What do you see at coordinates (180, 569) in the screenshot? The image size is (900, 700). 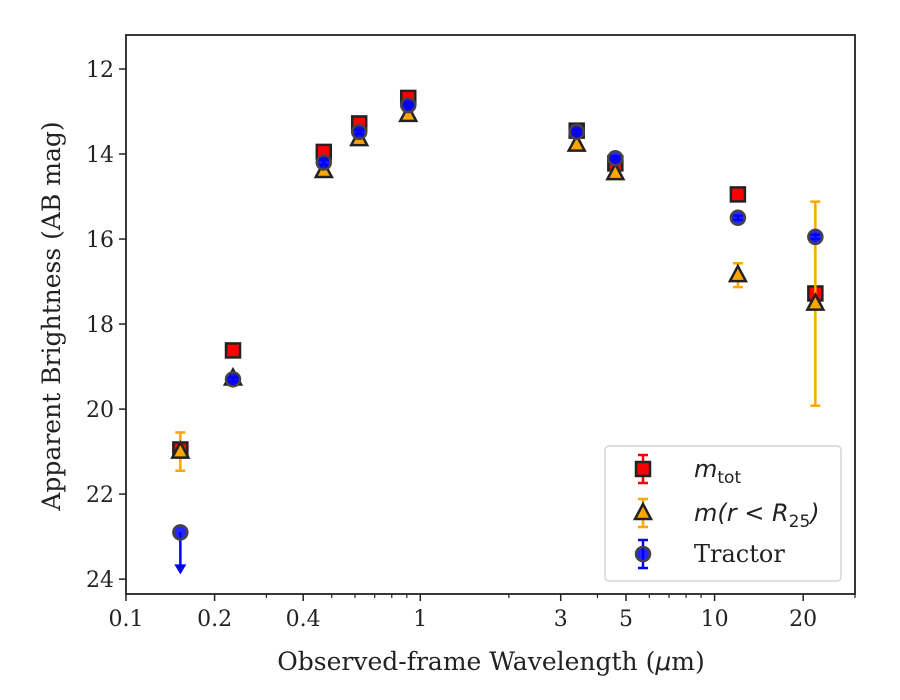 I see `upper-limit-arrow-head` at bounding box center [180, 569].